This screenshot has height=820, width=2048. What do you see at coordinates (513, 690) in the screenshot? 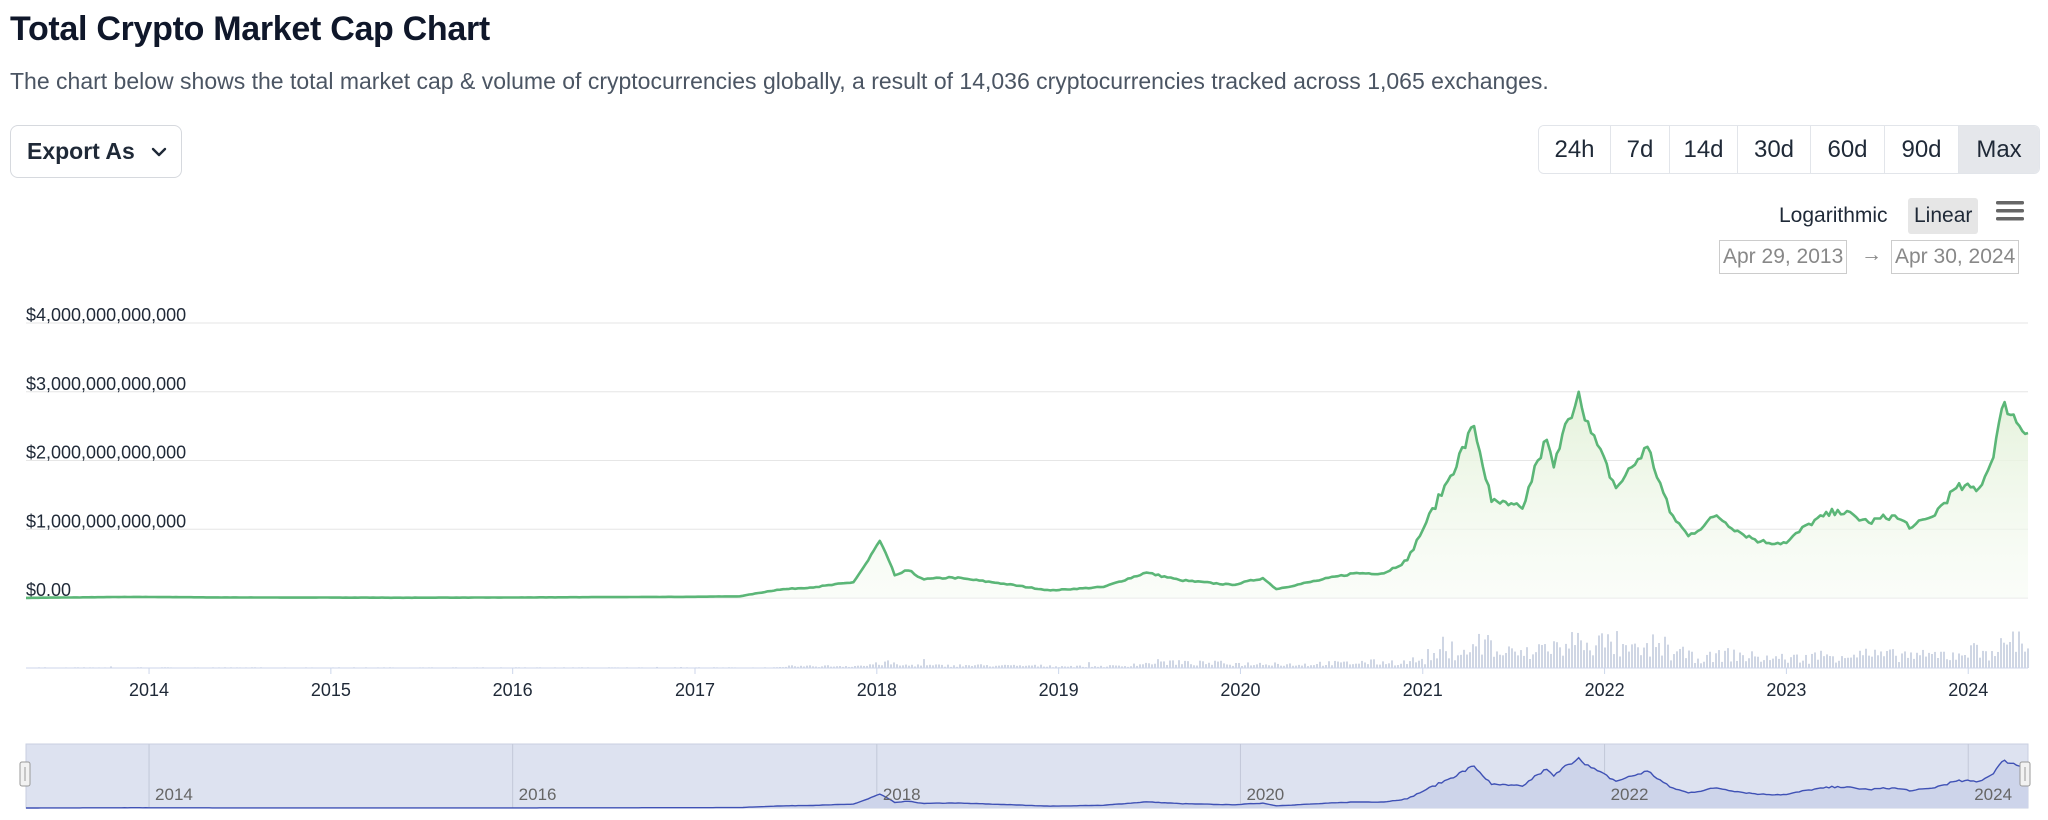
I see `x-tick-label: 2016` at bounding box center [513, 690].